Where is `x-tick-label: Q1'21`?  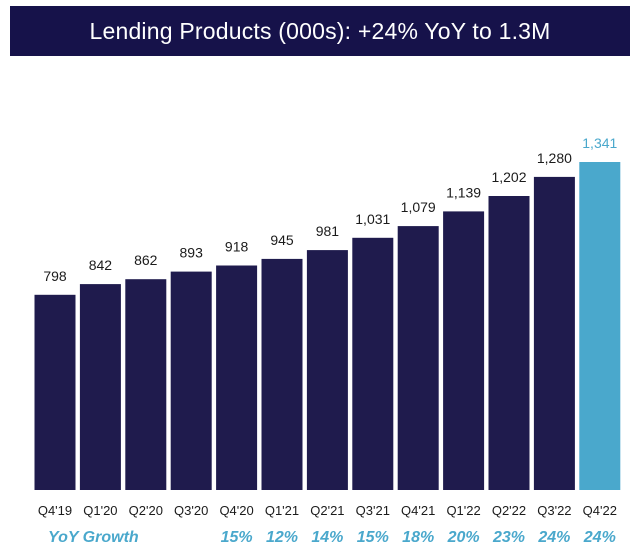 x-tick-label: Q1'21 is located at coordinates (282, 510).